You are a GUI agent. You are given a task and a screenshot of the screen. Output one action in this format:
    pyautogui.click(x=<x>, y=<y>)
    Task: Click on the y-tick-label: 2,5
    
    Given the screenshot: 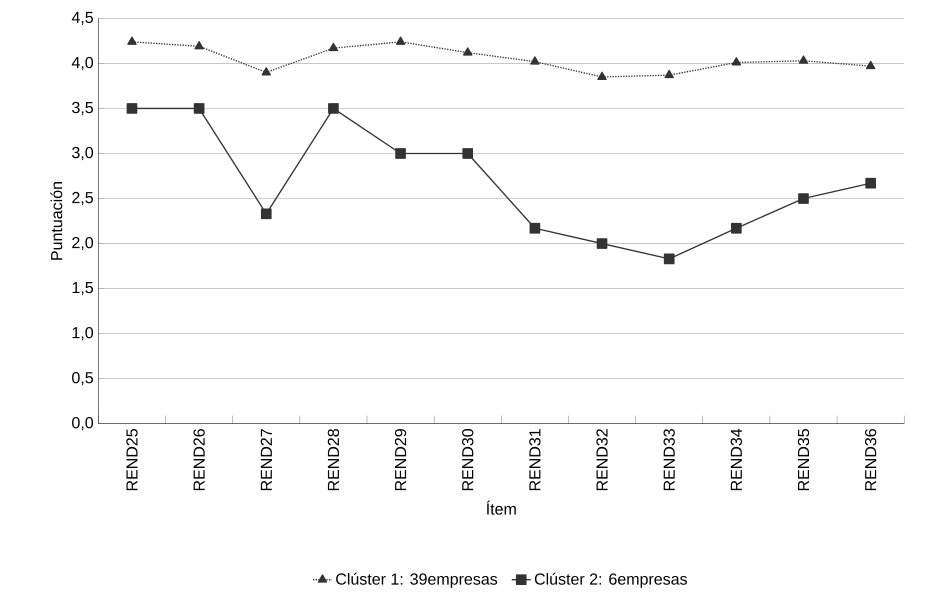 What is the action you would take?
    pyautogui.click(x=82, y=199)
    